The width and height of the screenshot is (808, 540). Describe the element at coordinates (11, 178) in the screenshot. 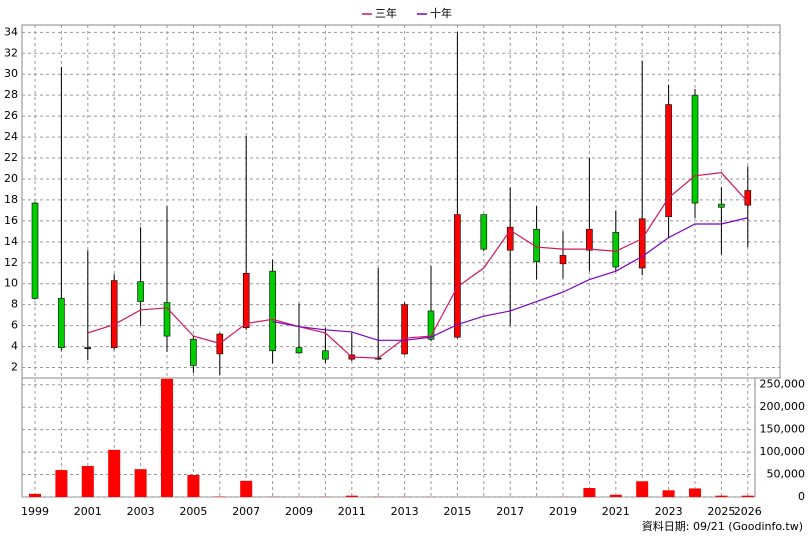

I see `y-tick-label: 20` at that location.